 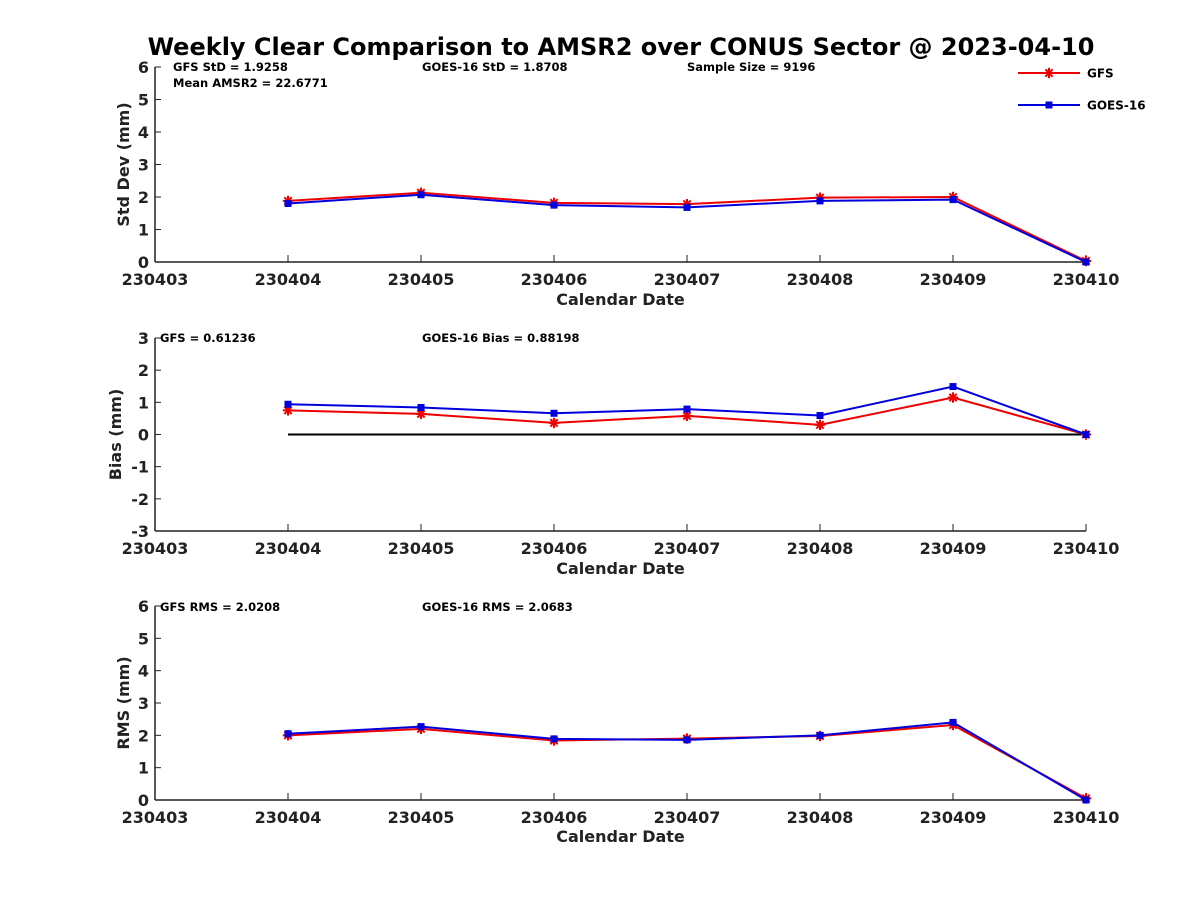 I want to click on y-tick-label: -1, so click(x=140, y=467).